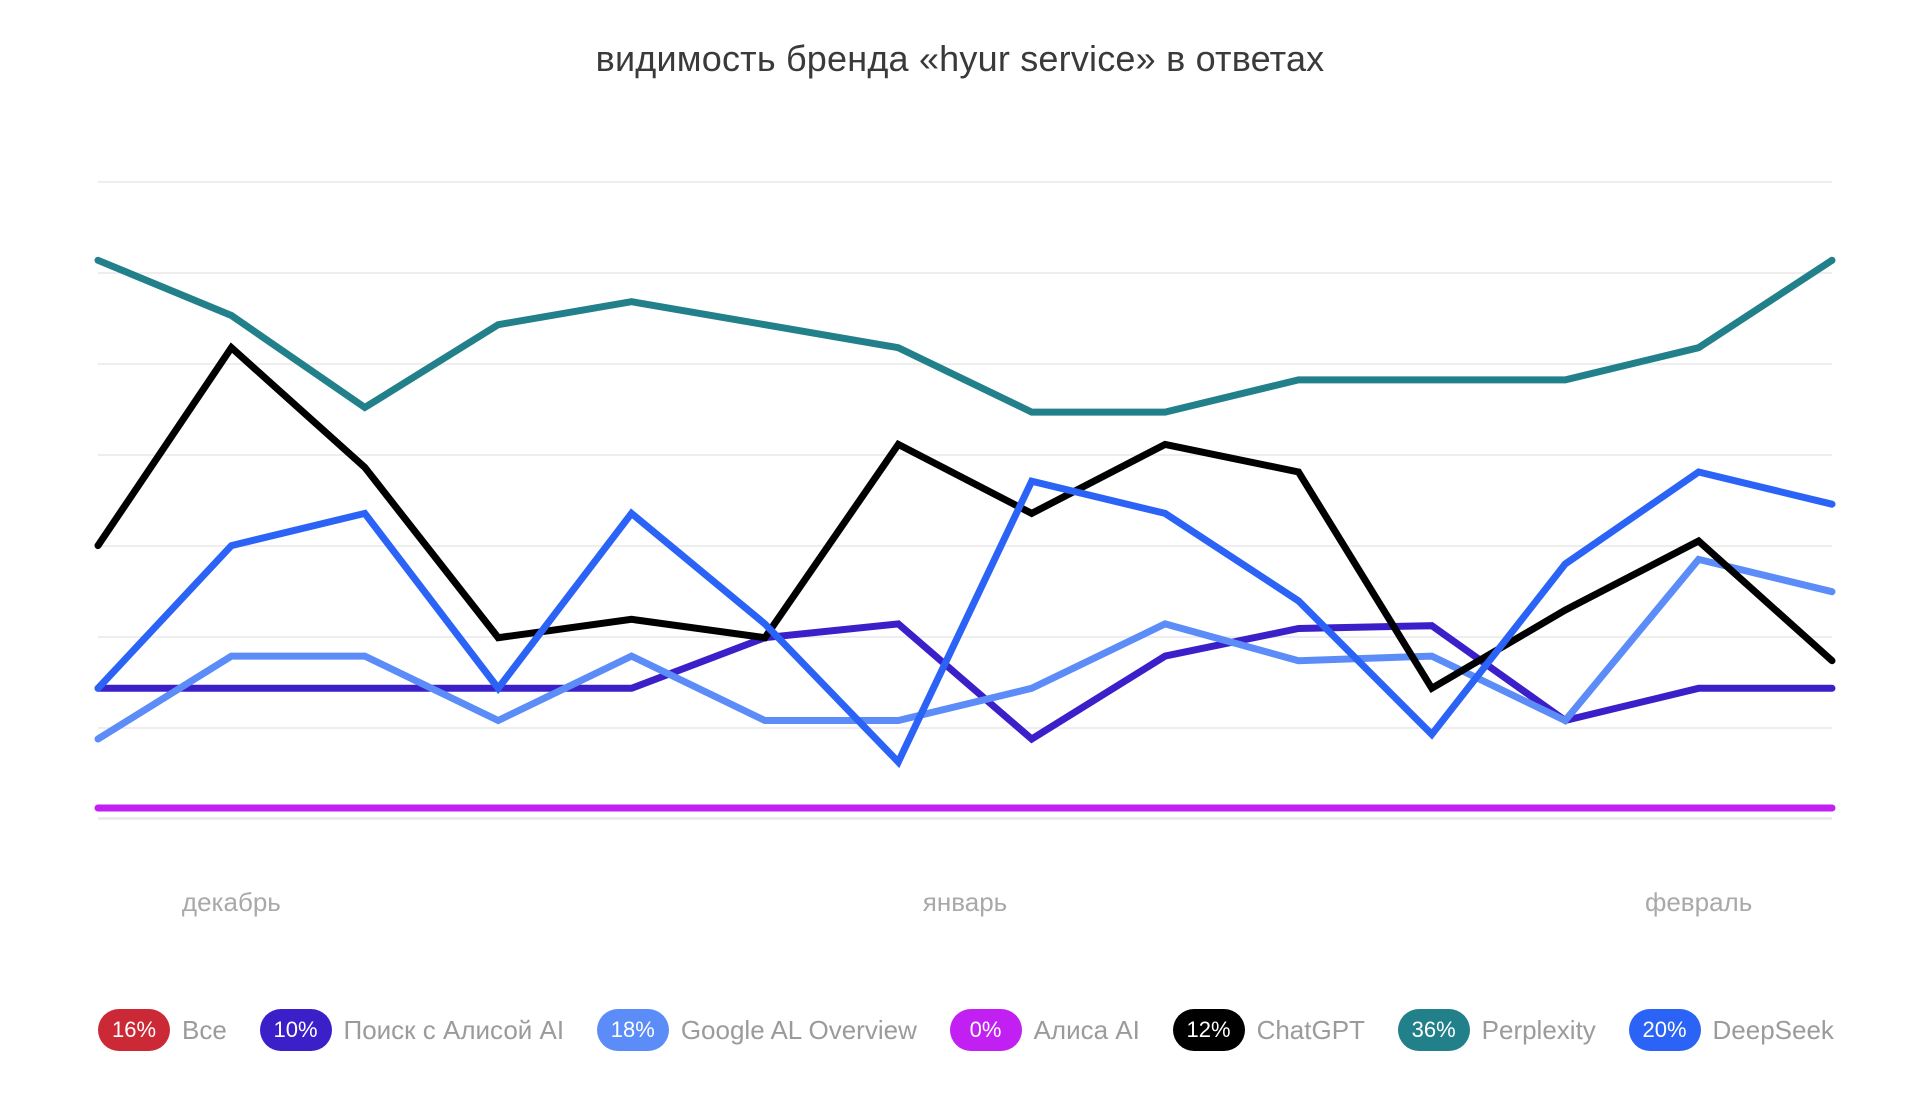  I want to click on legend-item: 36% Perplexity, so click(1496, 1030).